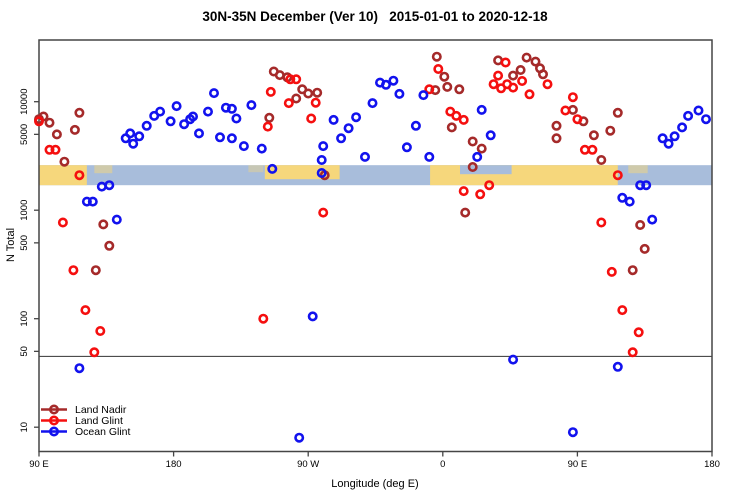 This screenshot has width=750, height=500. Describe the element at coordinates (375, 175) in the screenshot. I see `map-strip` at that location.